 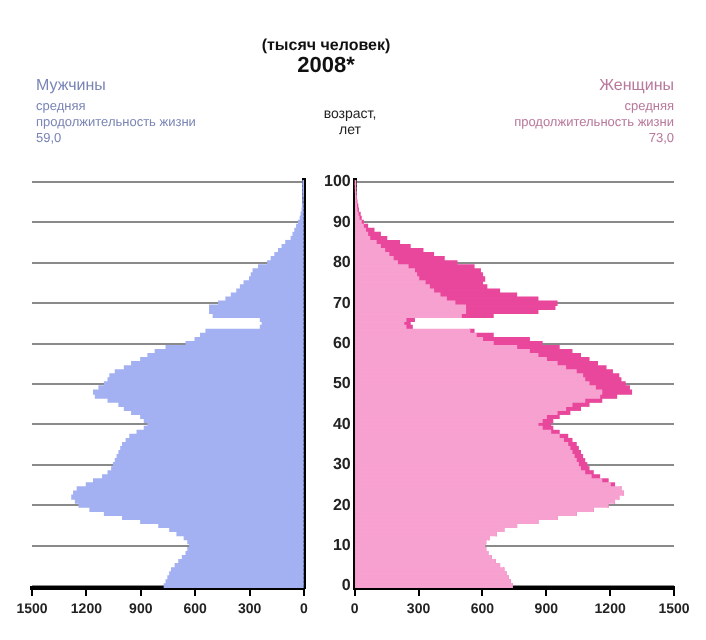 I want to click on y-tick-label: 60, so click(x=342, y=343).